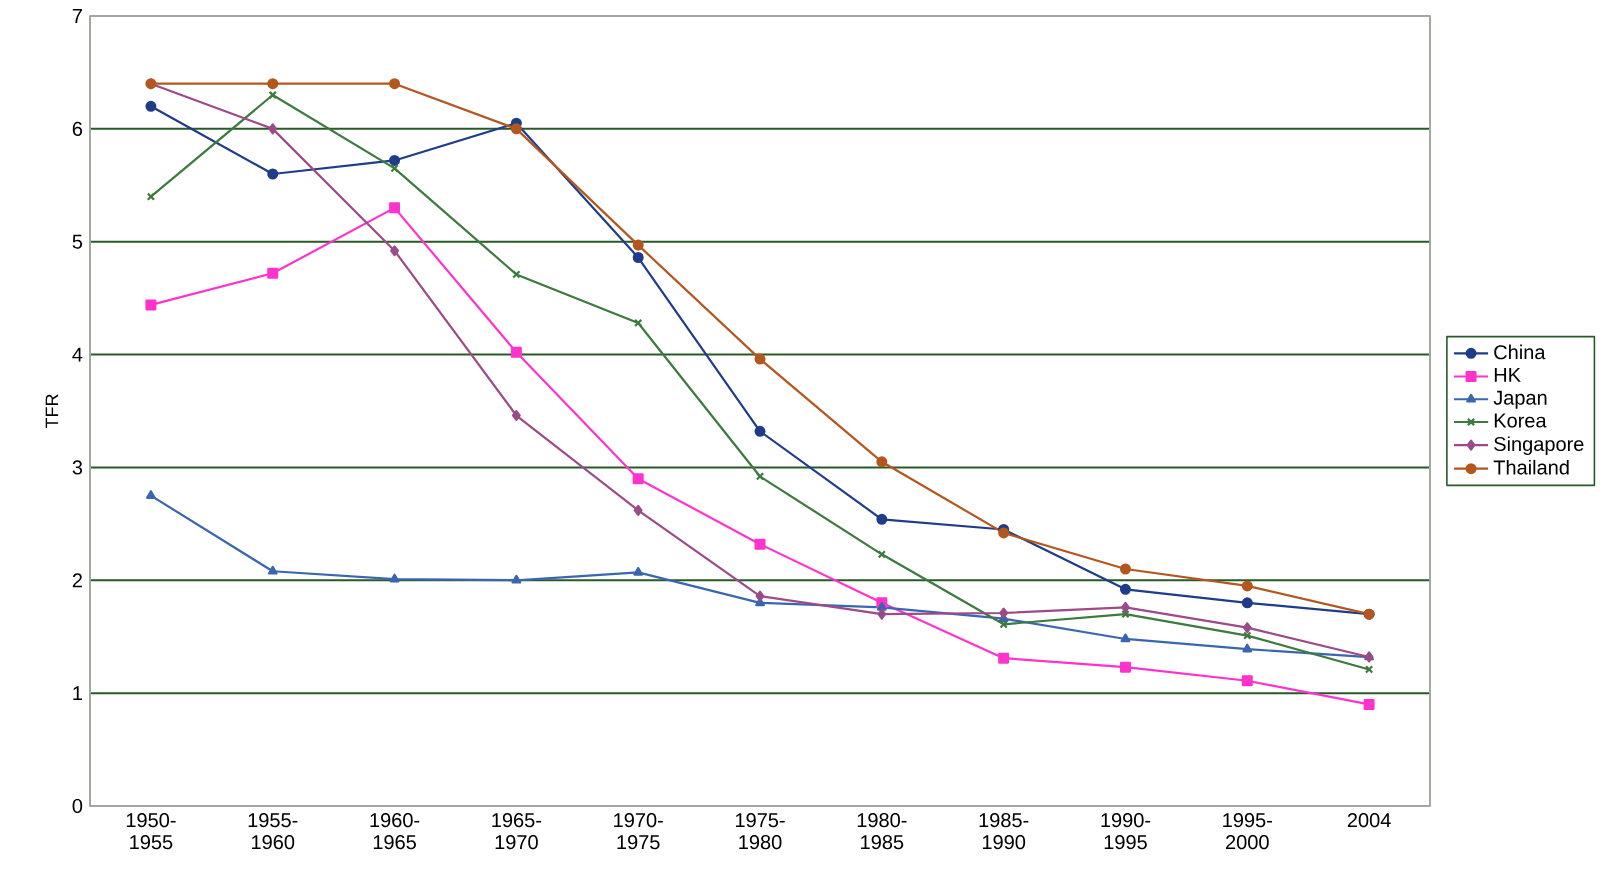 The height and width of the screenshot is (890, 1621). I want to click on y-tick-label: 4, so click(77, 354).